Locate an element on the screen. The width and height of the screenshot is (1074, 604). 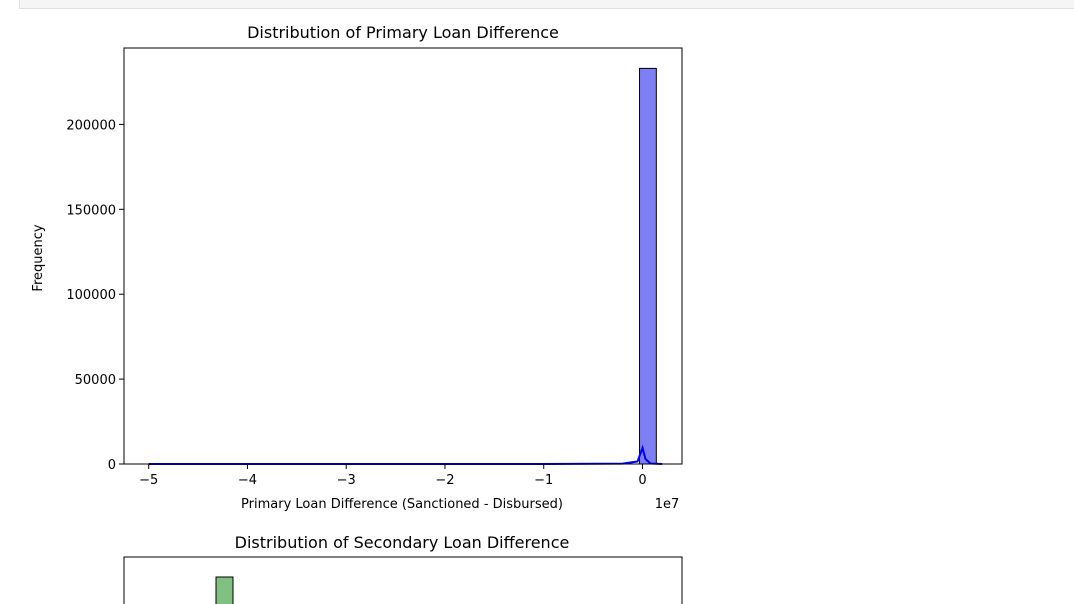
histogram-bar is located at coordinates (648, 266).